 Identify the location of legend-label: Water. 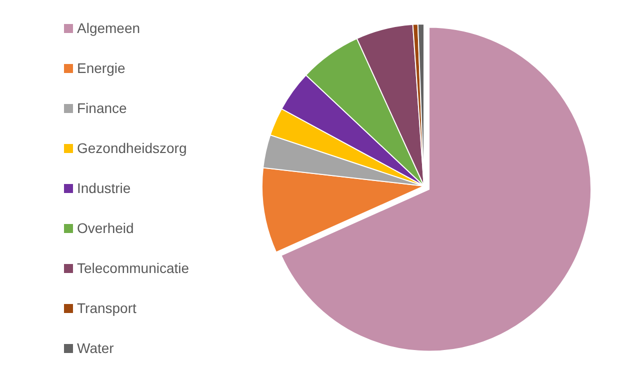
(95, 348).